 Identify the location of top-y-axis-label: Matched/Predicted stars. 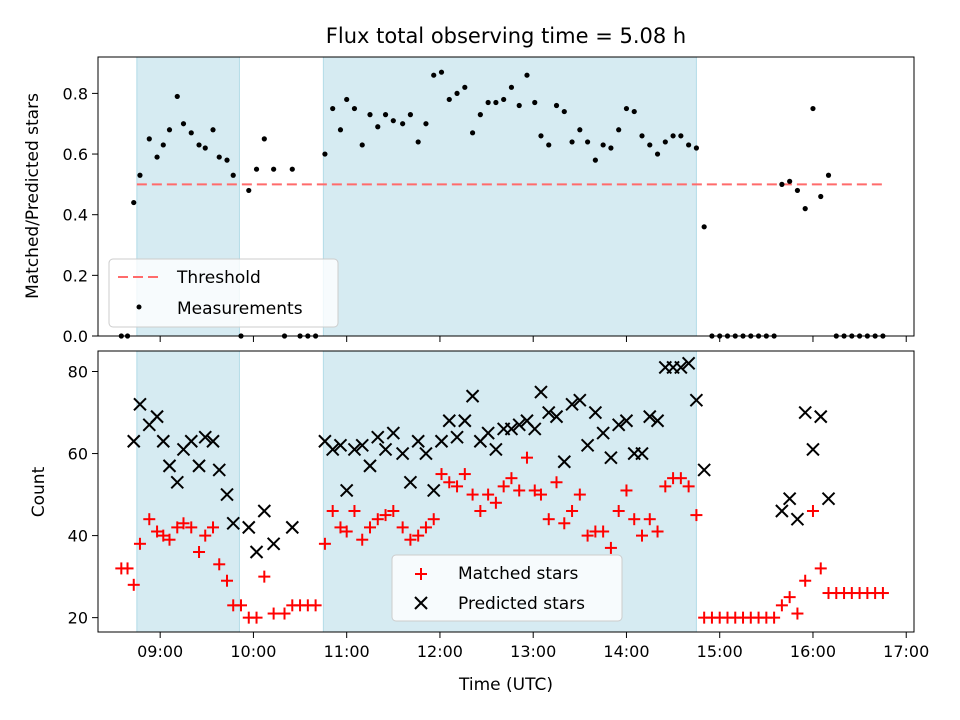
(33, 196).